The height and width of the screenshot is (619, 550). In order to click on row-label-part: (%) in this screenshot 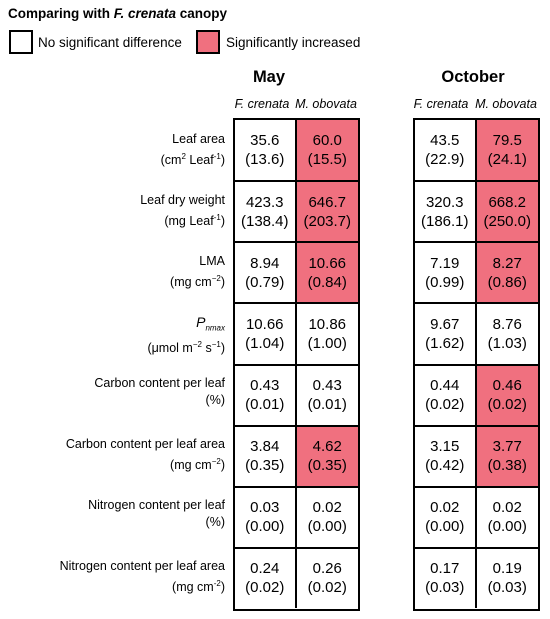, I will do `click(215, 399)`.